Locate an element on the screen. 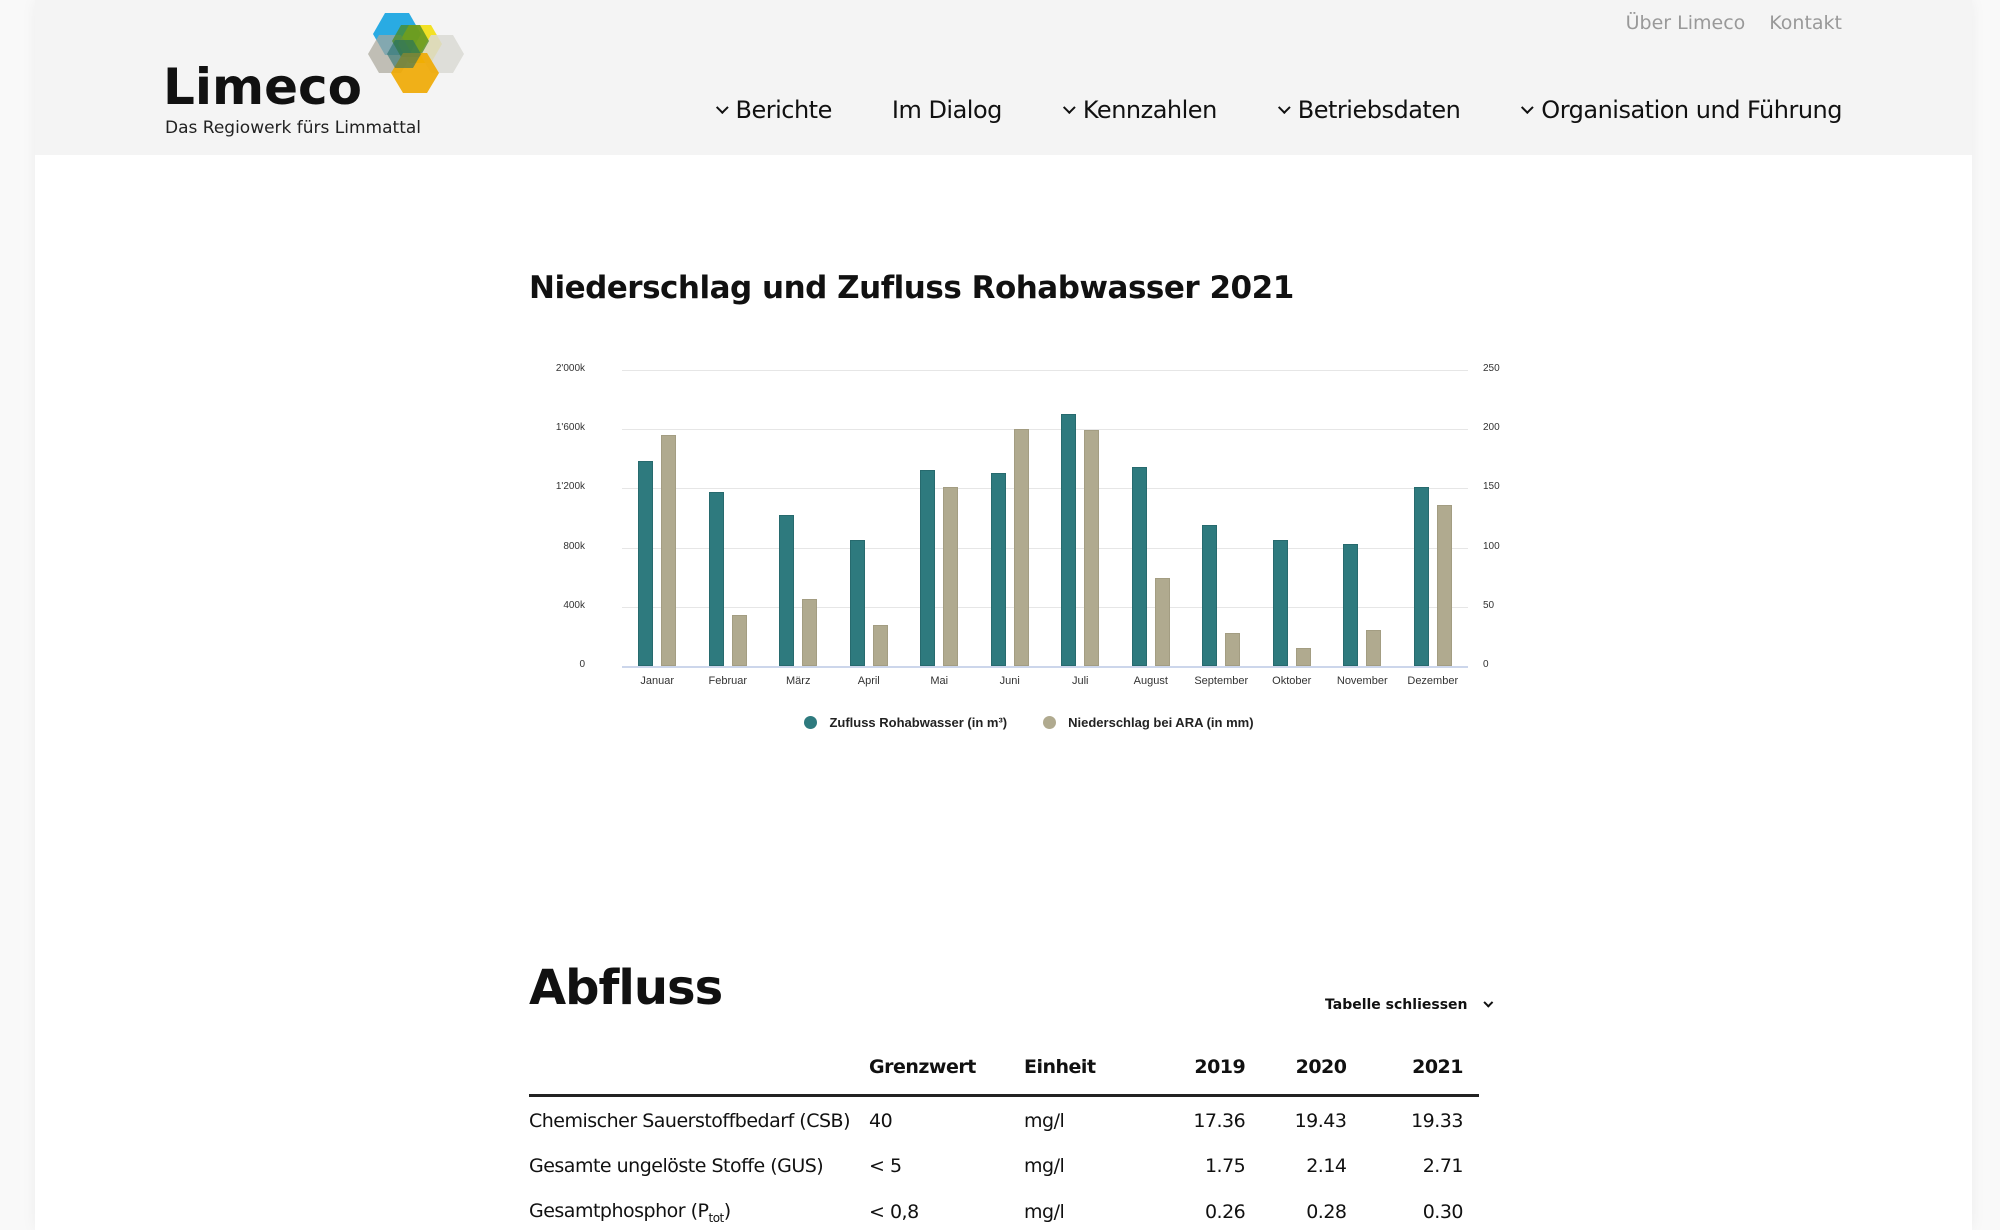  legend-item: Zufluss Rohabwasser (in m³) is located at coordinates (905, 722).